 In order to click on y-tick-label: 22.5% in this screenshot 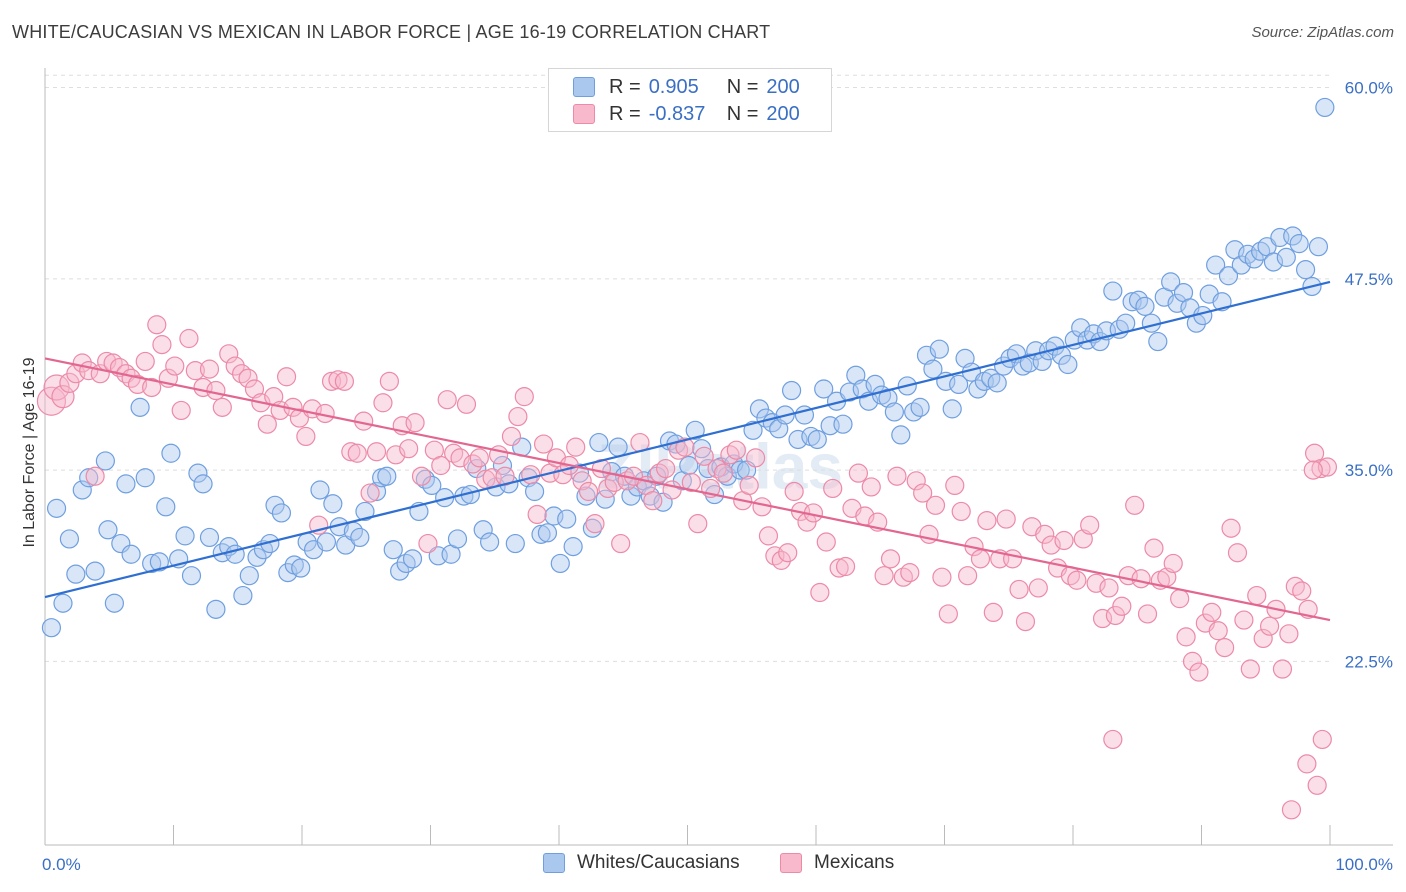, I will do `click(1369, 661)`.